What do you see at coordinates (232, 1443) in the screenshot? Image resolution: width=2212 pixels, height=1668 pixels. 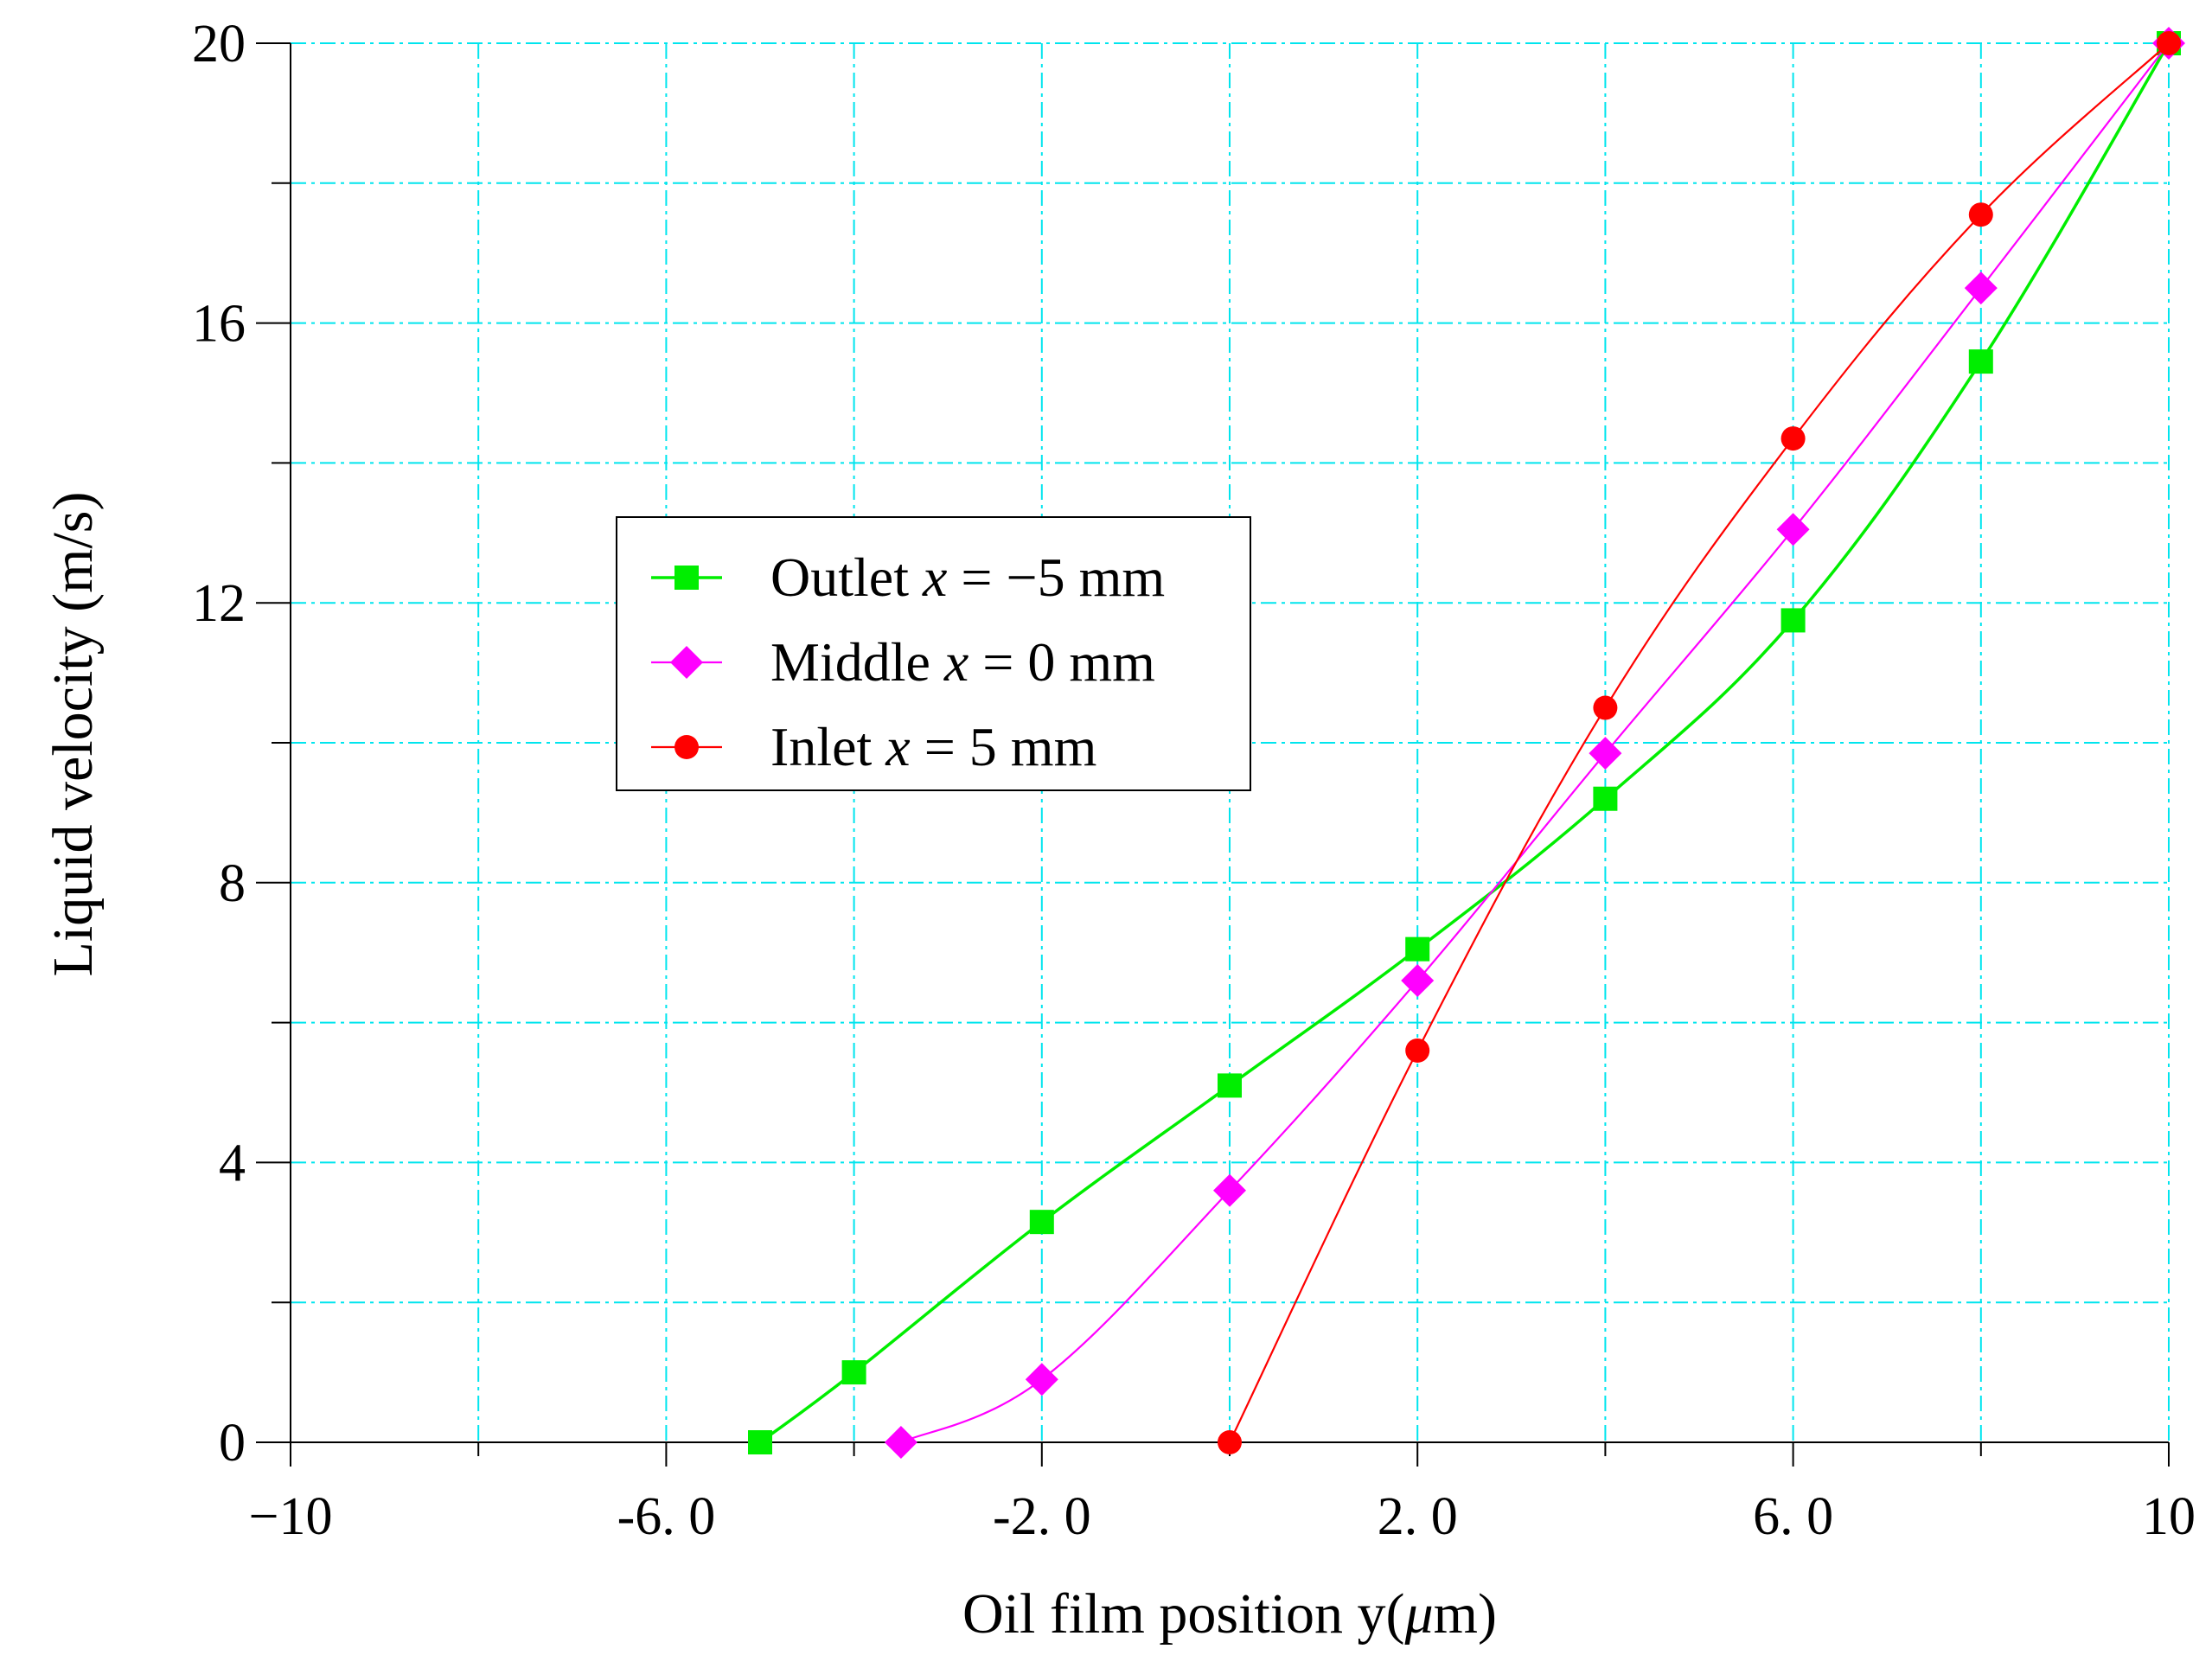 I see `y-tick-label: 0` at bounding box center [232, 1443].